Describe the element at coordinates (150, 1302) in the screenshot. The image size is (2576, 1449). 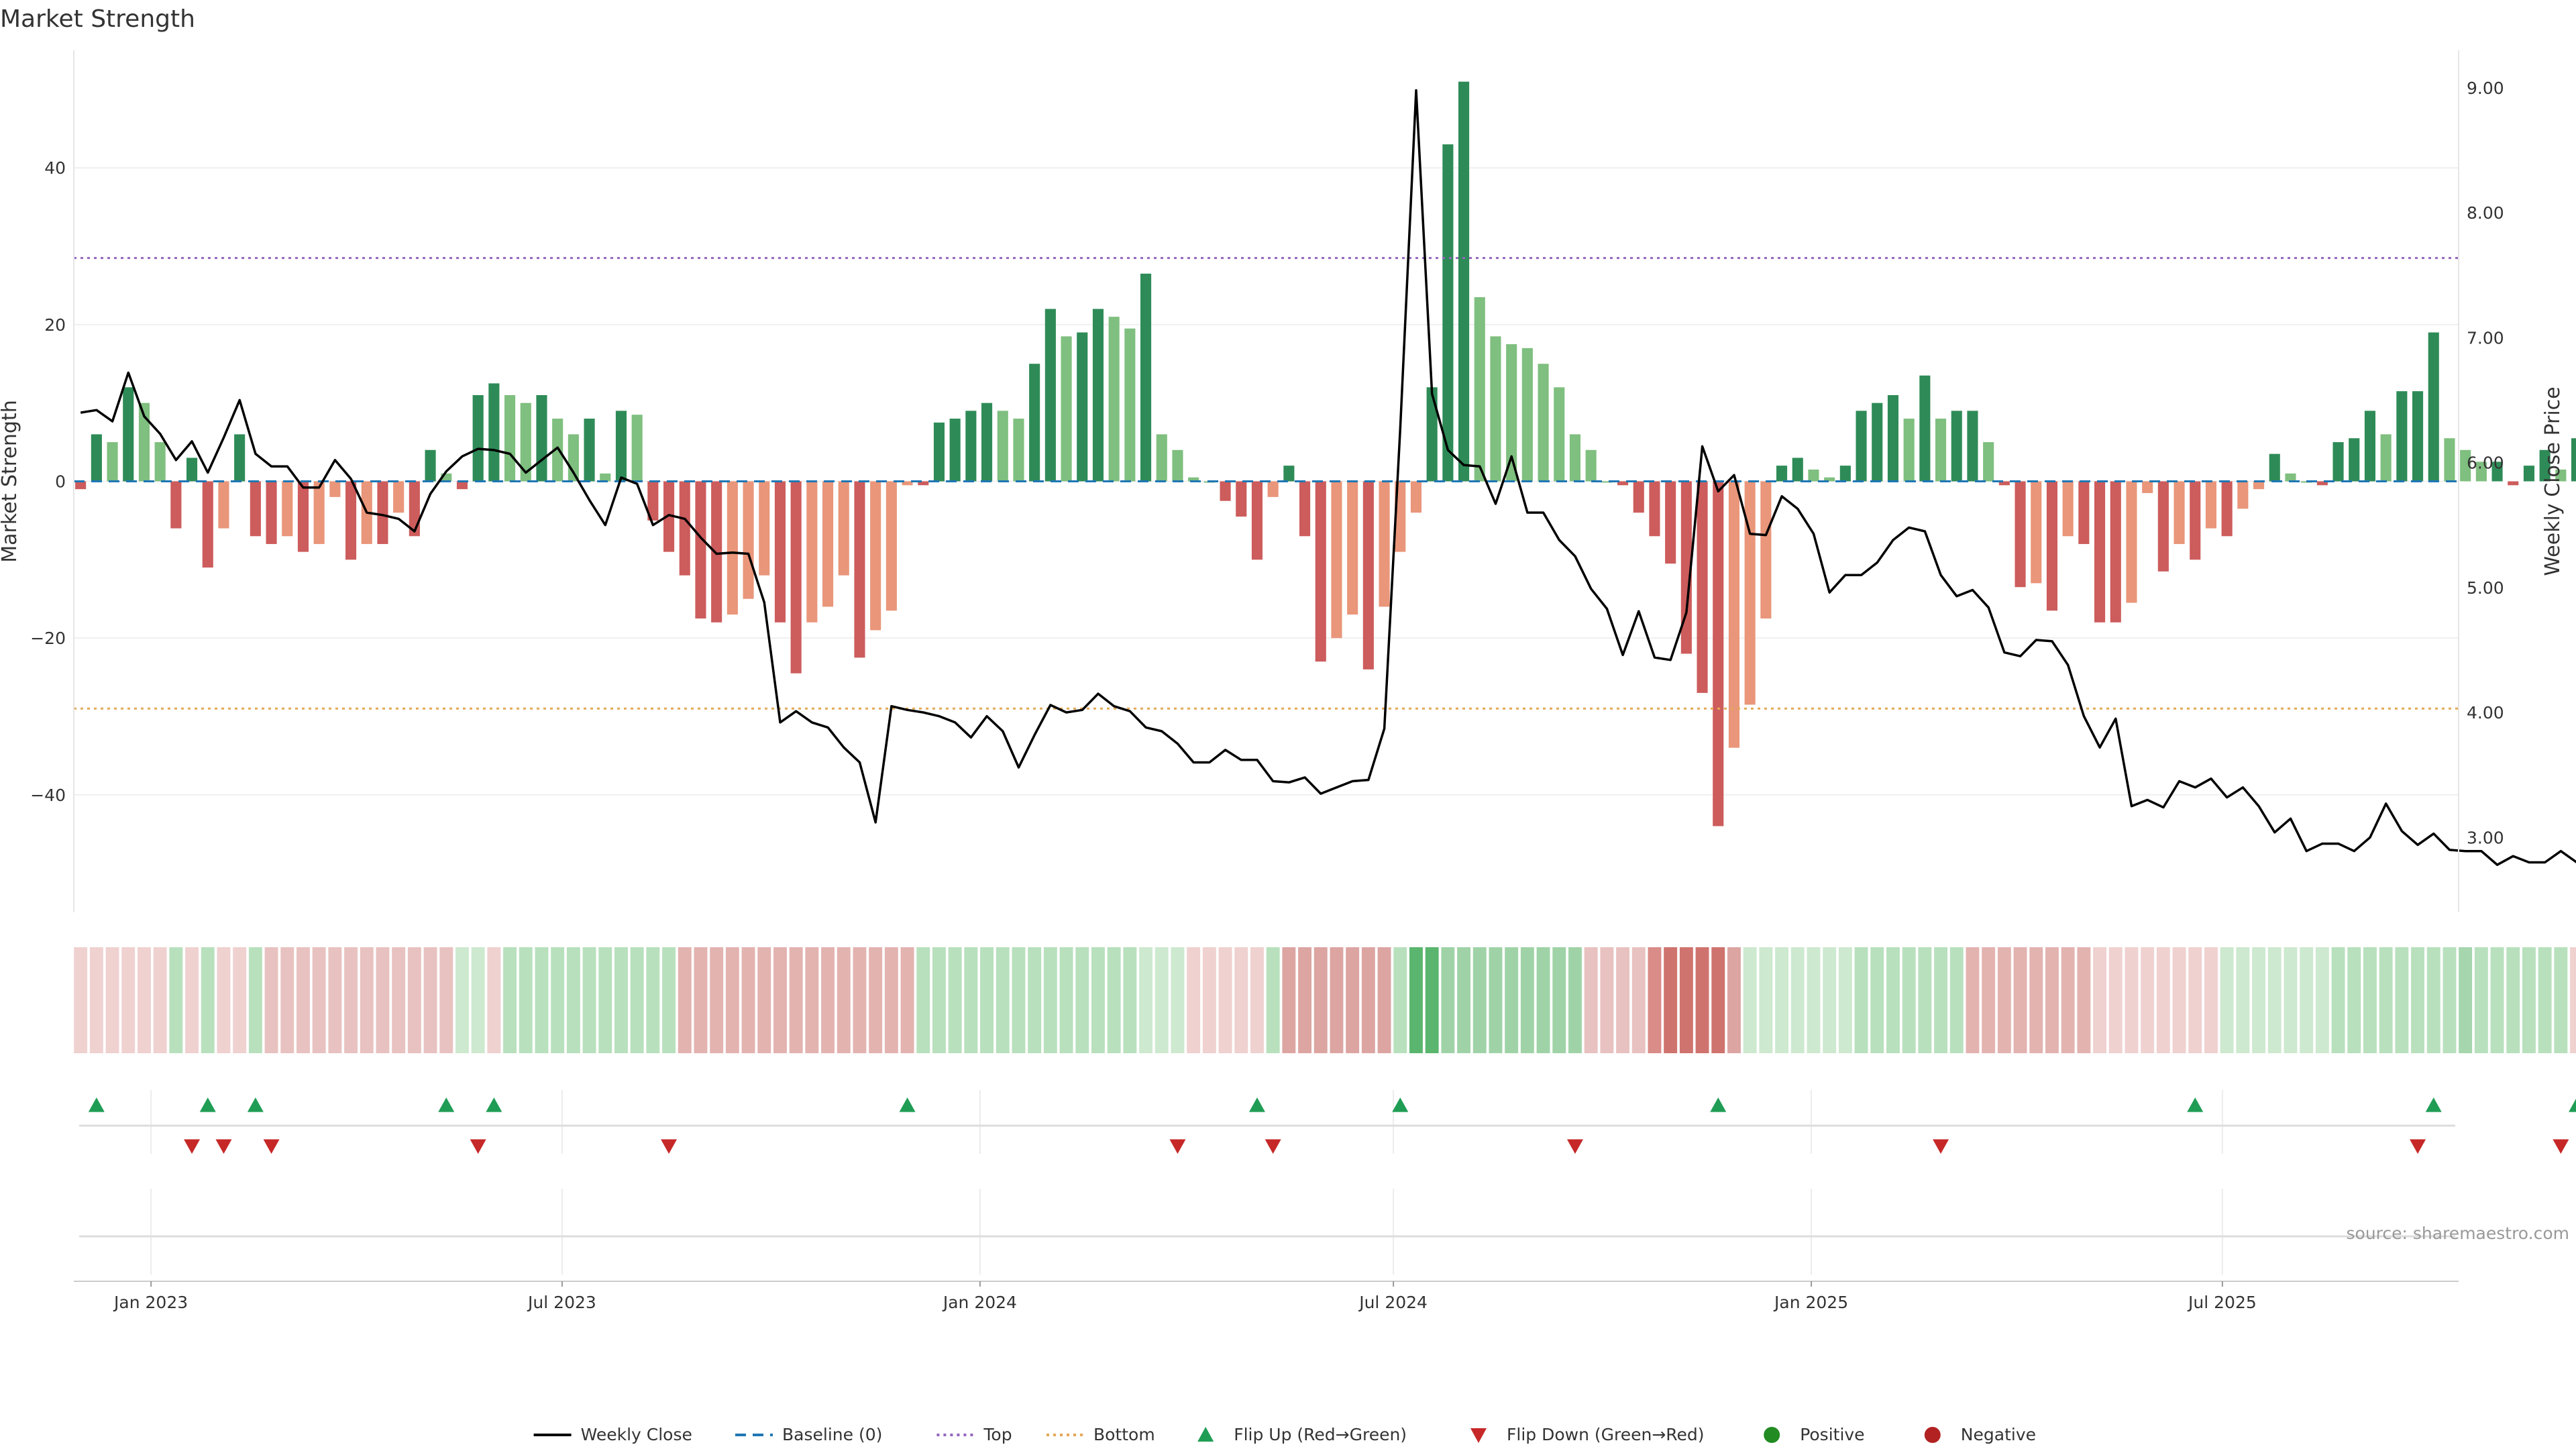
I see `x-tick-label: Jan 2023` at that location.